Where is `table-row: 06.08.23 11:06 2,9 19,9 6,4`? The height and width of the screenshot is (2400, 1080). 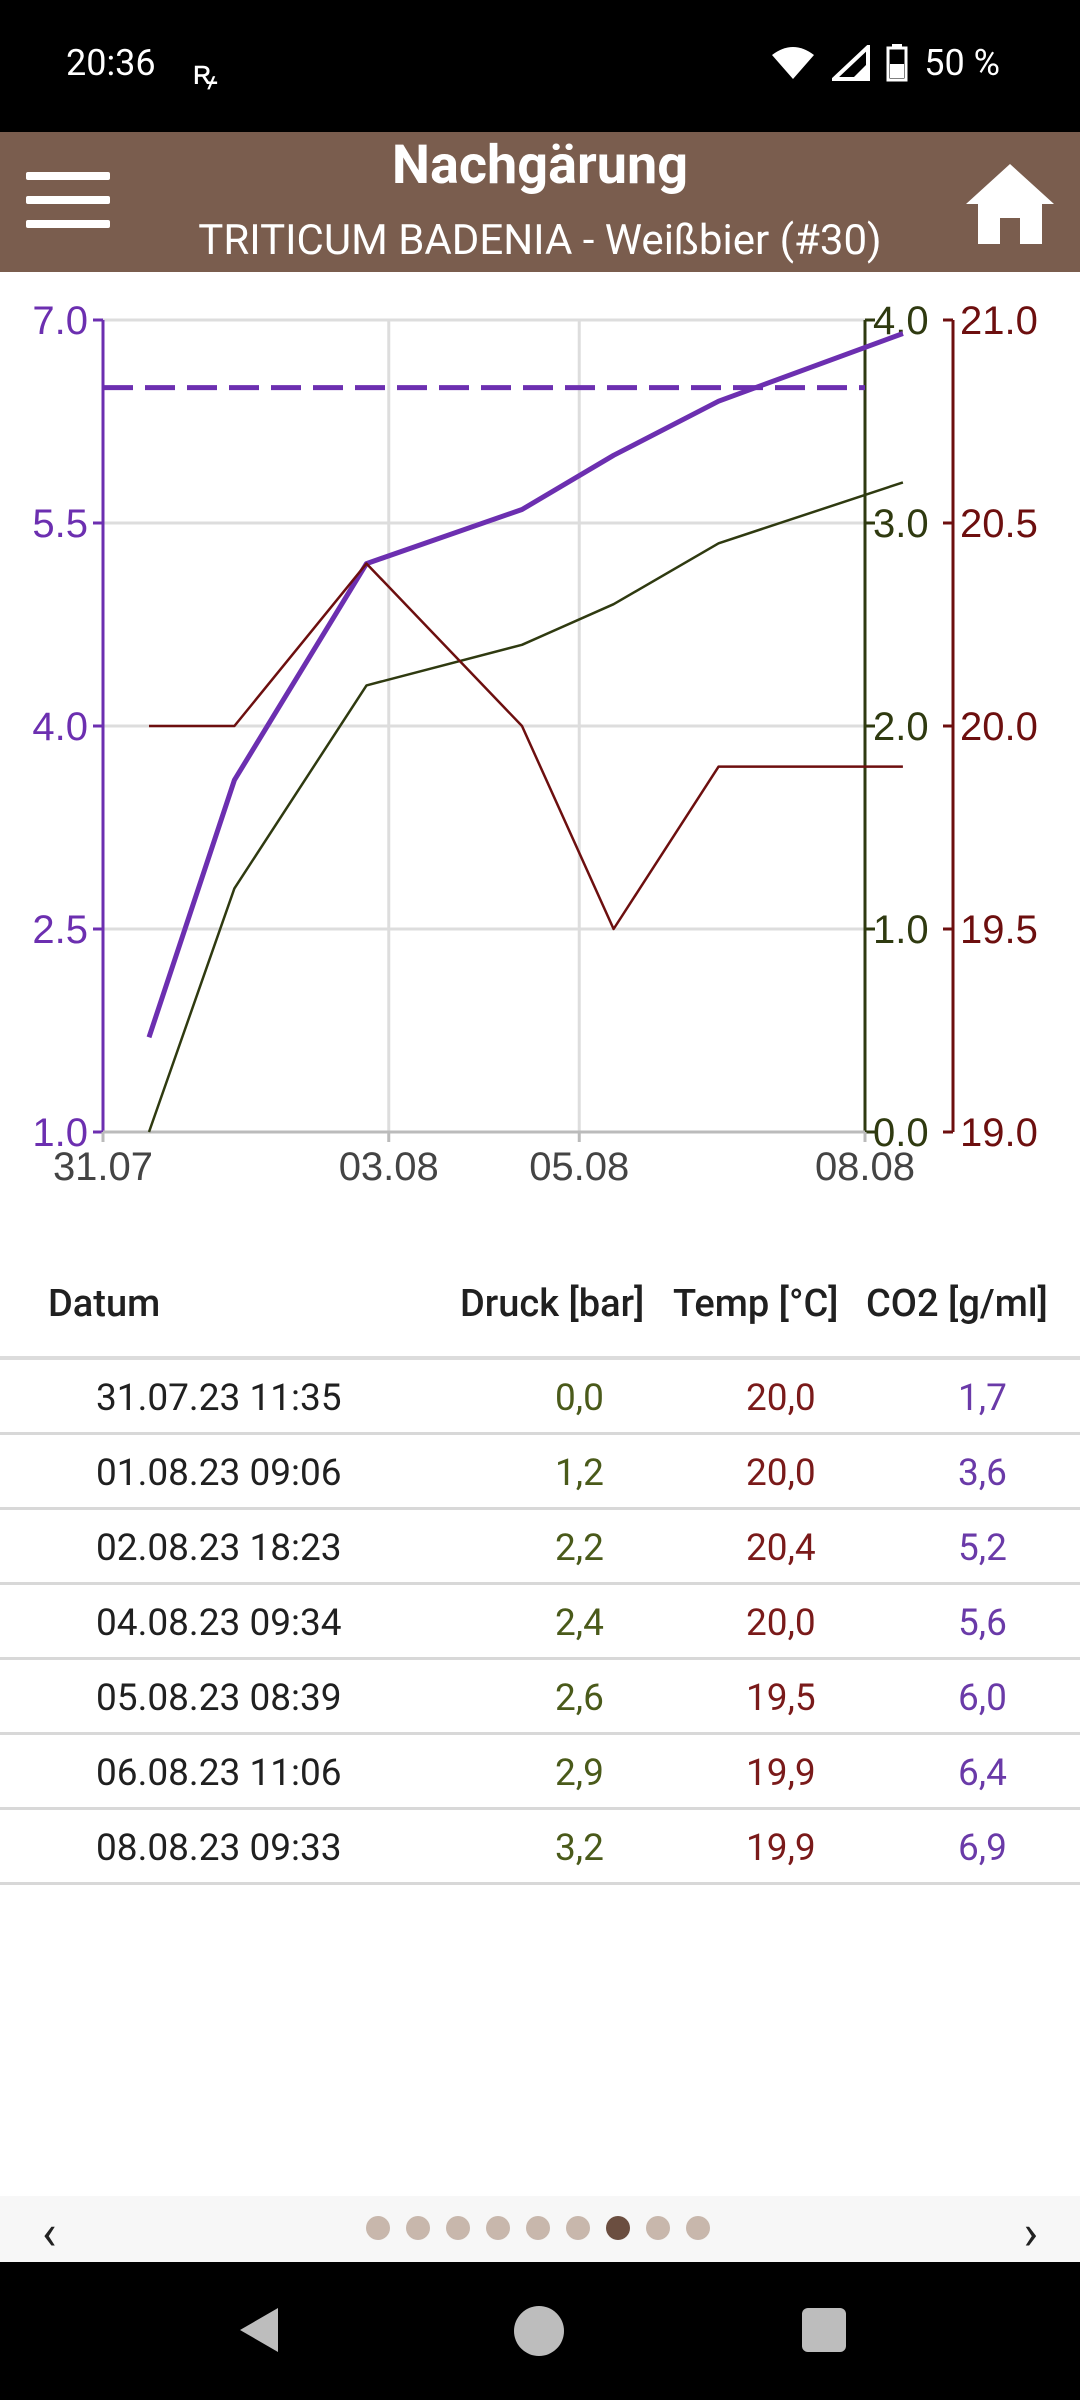
table-row: 06.08.23 11:06 2,9 19,9 6,4 is located at coordinates (540, 1772).